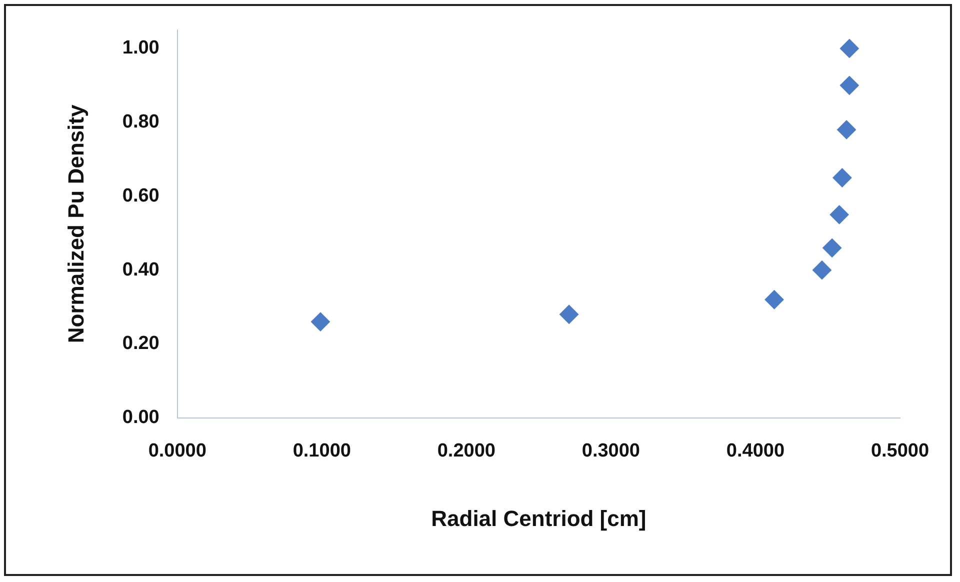  What do you see at coordinates (321, 451) in the screenshot?
I see `x-tick-label: 0.1000` at bounding box center [321, 451].